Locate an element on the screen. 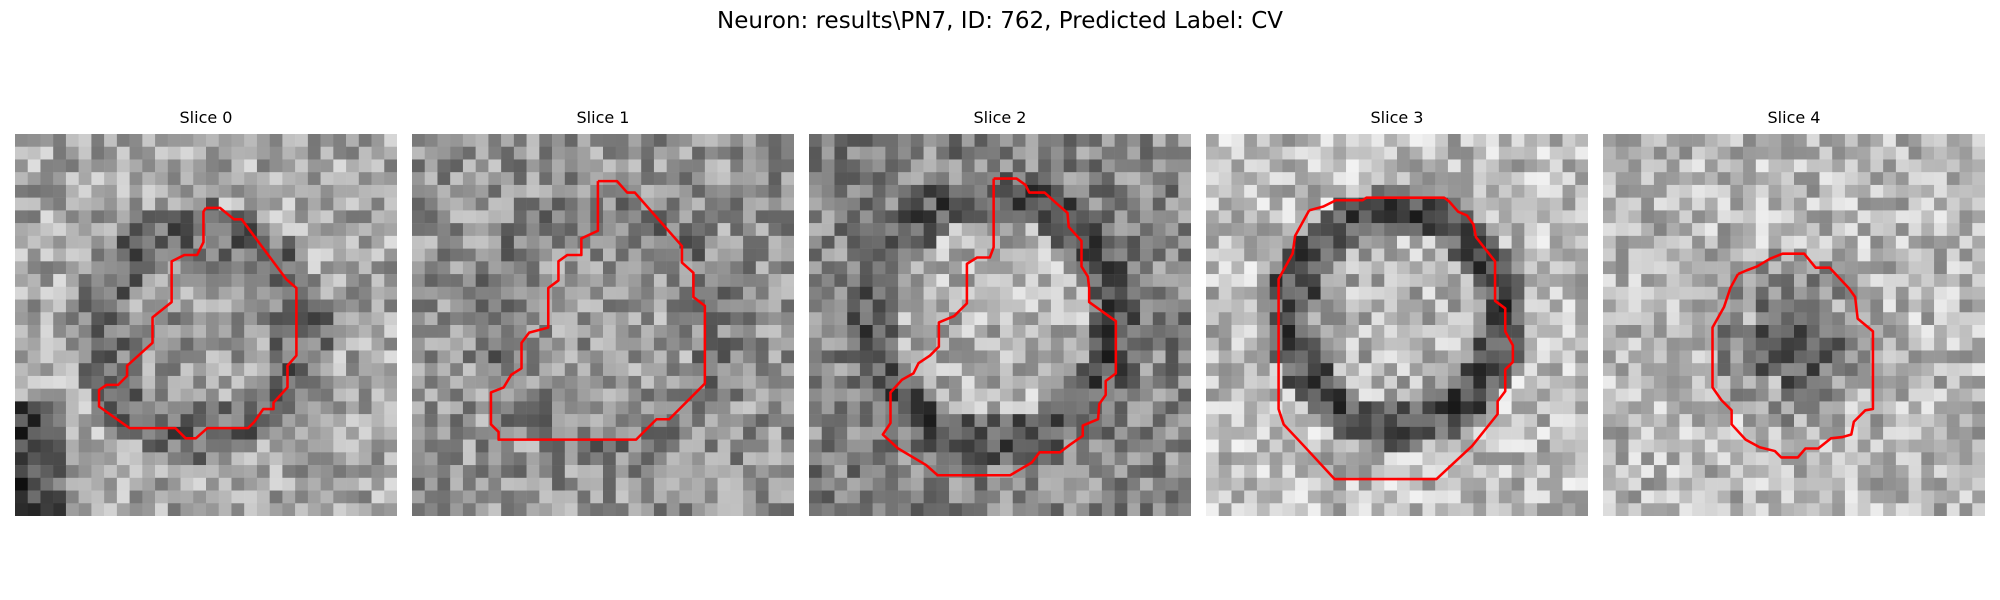  slice-panel-3: Slice 3 is located at coordinates (1397, 313).